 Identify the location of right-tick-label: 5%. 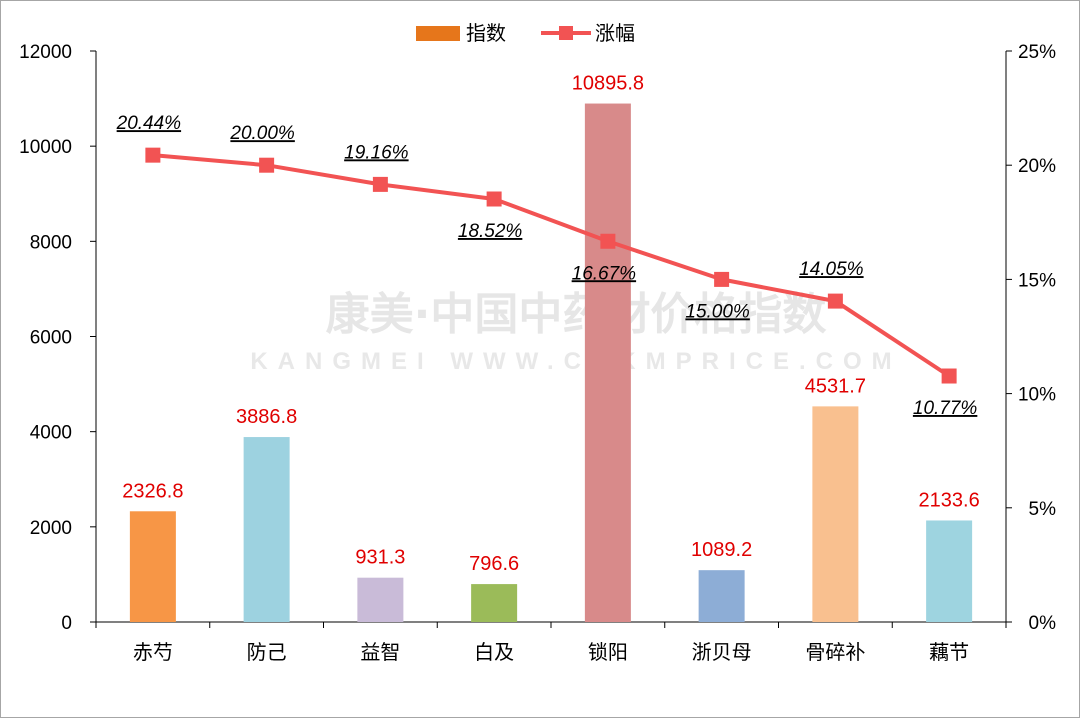
(1043, 509).